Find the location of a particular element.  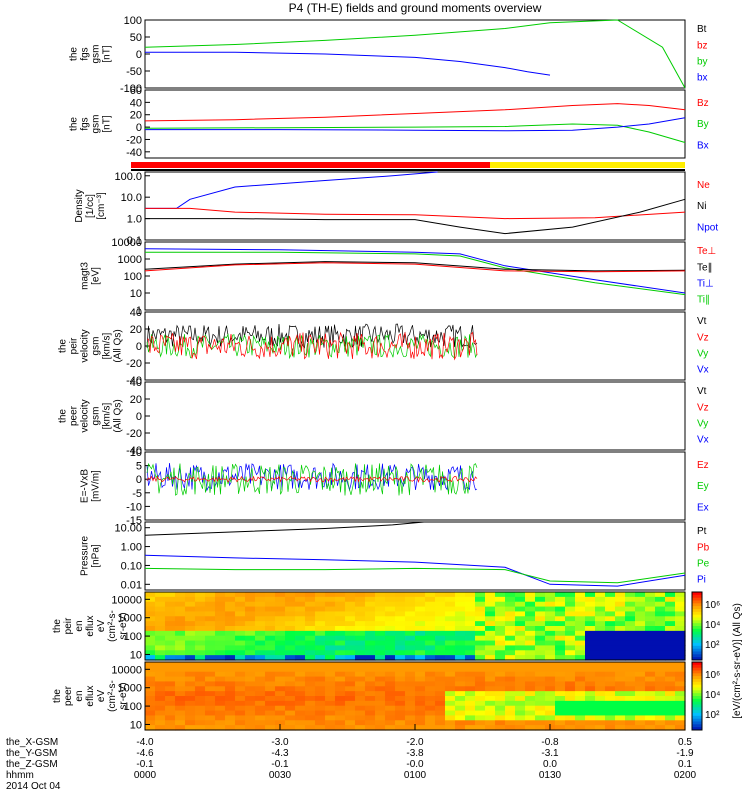

ylabel-line: Pressure is located at coordinates (85, 556).